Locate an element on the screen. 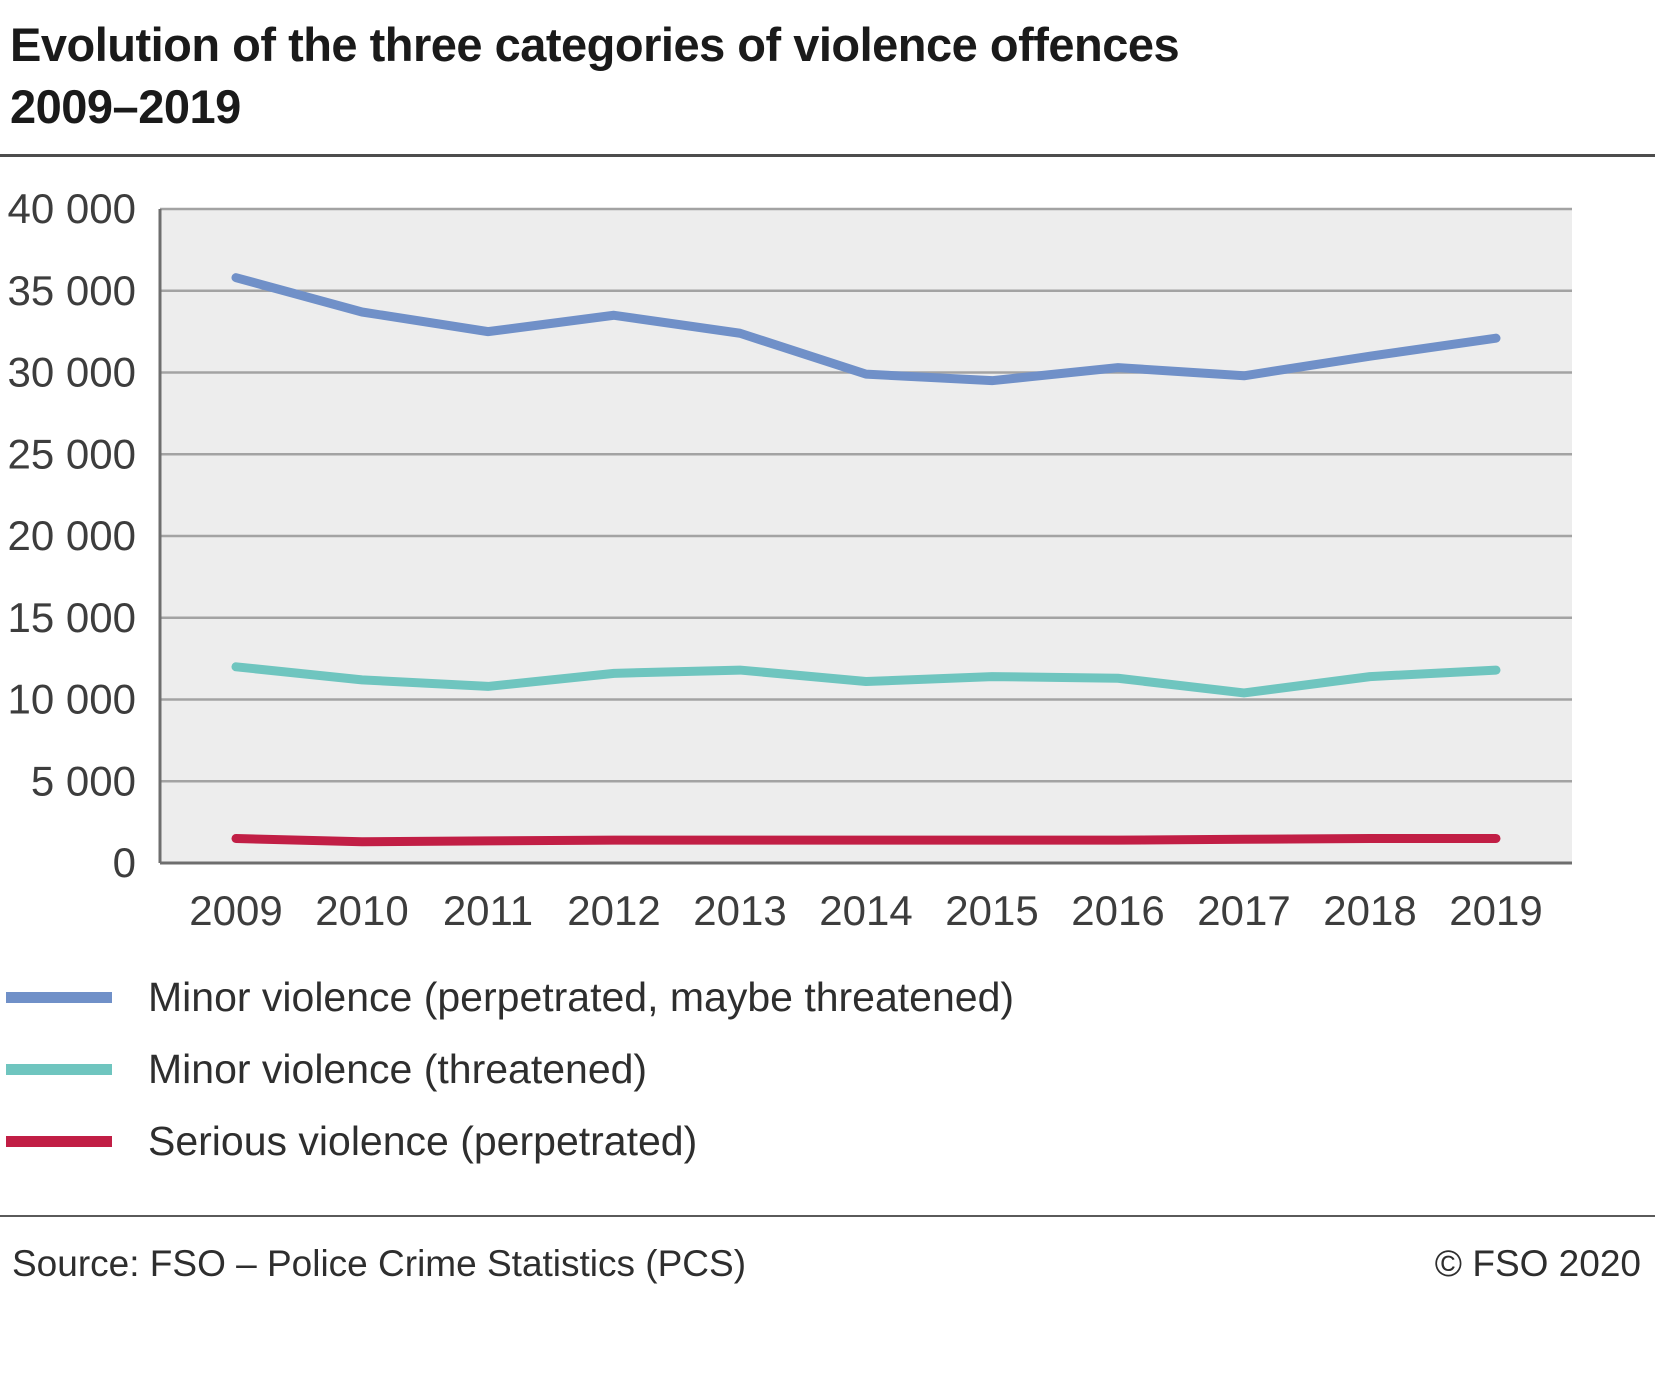  legend-item: Serious violence (perpetrated) is located at coordinates (830, 1141).